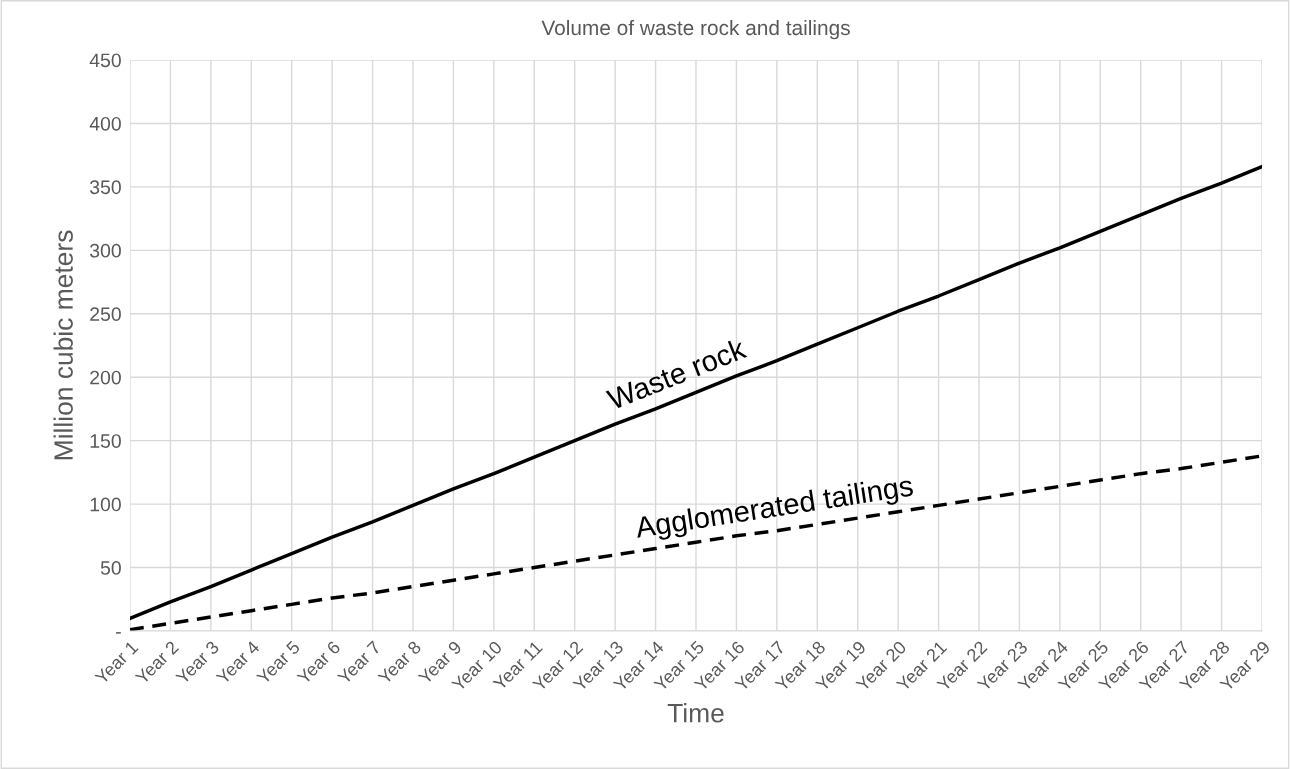  I want to click on y-tick-label: 450, so click(105, 60).